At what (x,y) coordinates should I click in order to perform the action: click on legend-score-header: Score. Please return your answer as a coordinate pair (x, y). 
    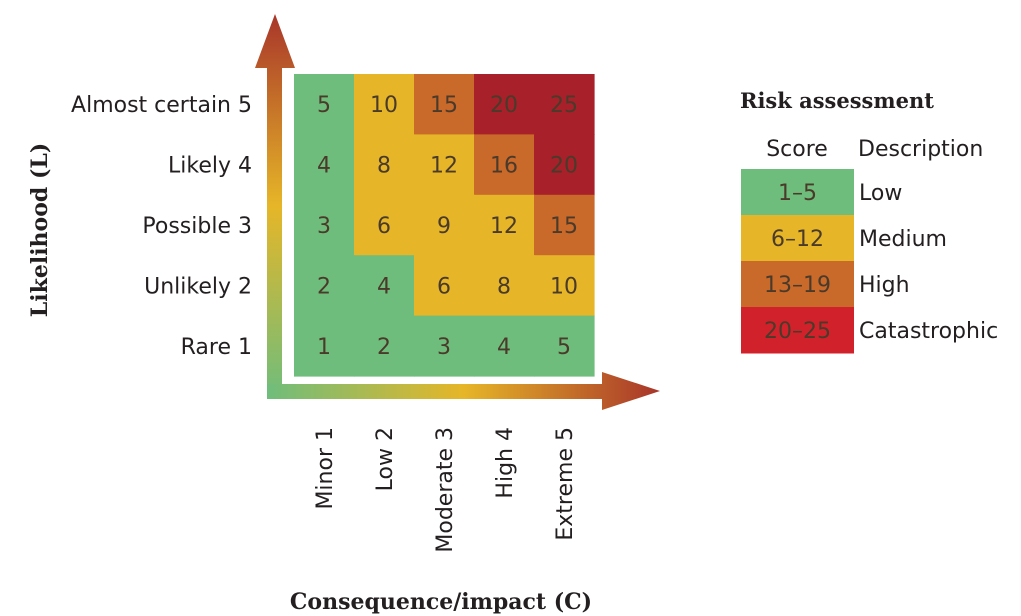
    Looking at the image, I should click on (797, 149).